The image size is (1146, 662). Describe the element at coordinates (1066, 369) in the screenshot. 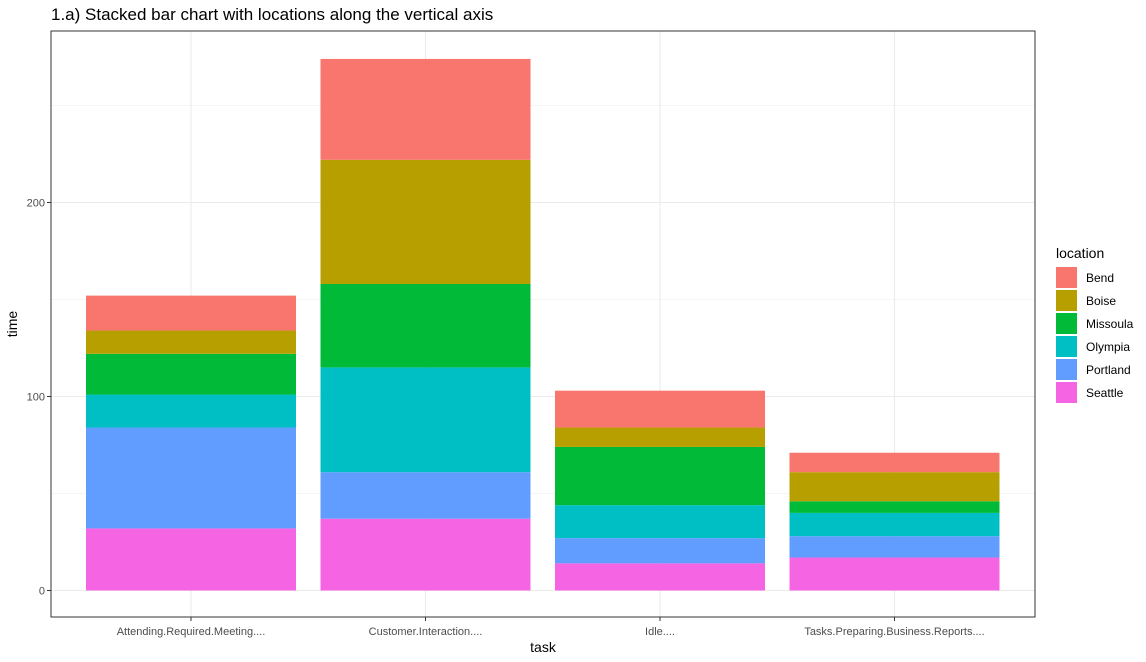

I see `legend-key-portland` at that location.